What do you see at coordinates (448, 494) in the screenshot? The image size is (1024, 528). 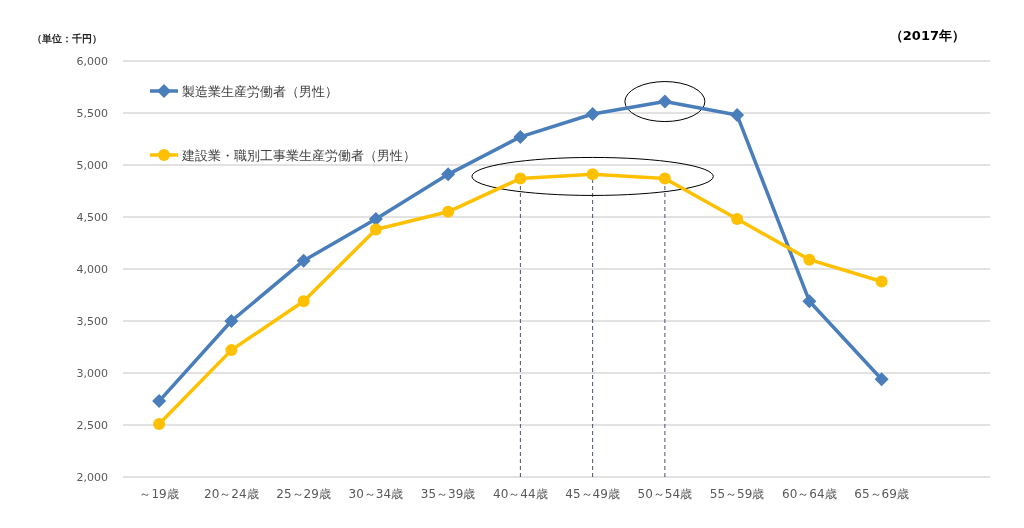 I see `x-tick-label: 35～39歳` at bounding box center [448, 494].